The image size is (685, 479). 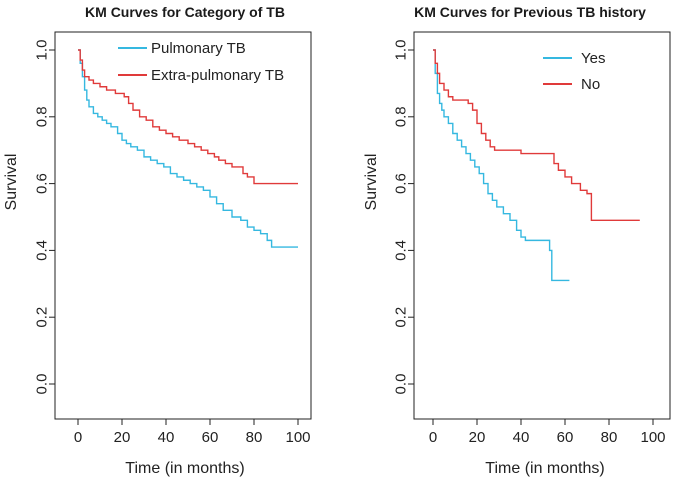 I want to click on right-y-tick-label-0.6: 0.6, so click(x=401, y=183).